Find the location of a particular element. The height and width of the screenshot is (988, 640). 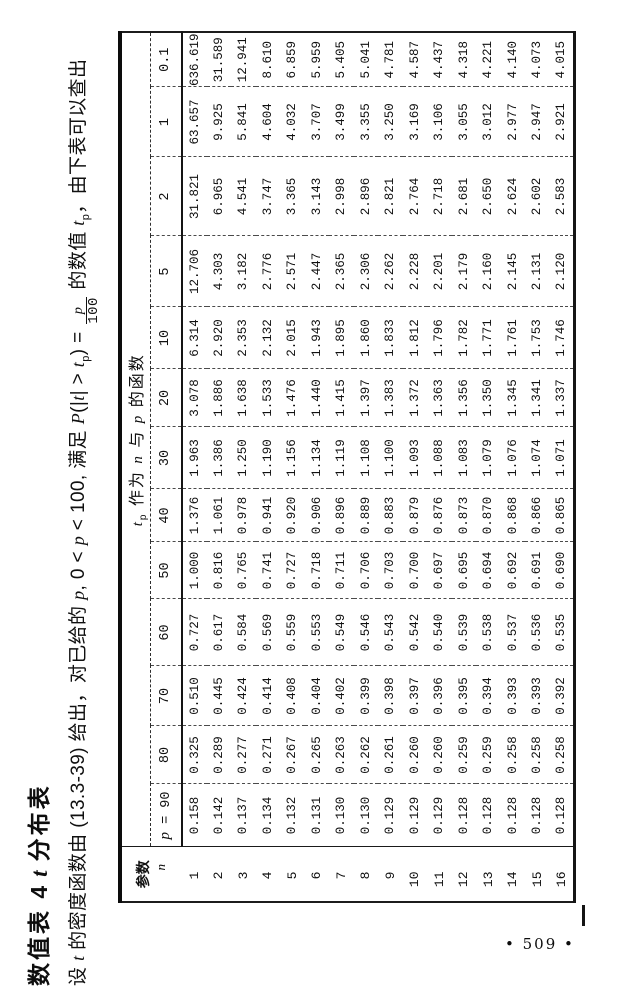

column-label-value: 90 is located at coordinates (167, 799).